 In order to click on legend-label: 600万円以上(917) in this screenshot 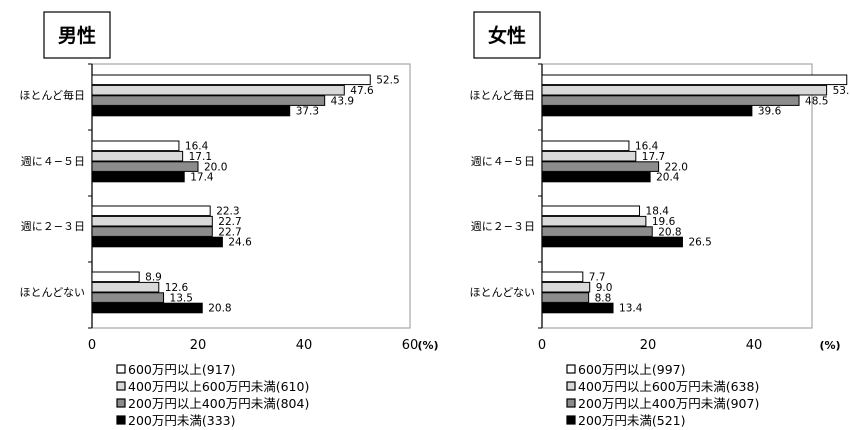, I will do `click(181, 369)`.